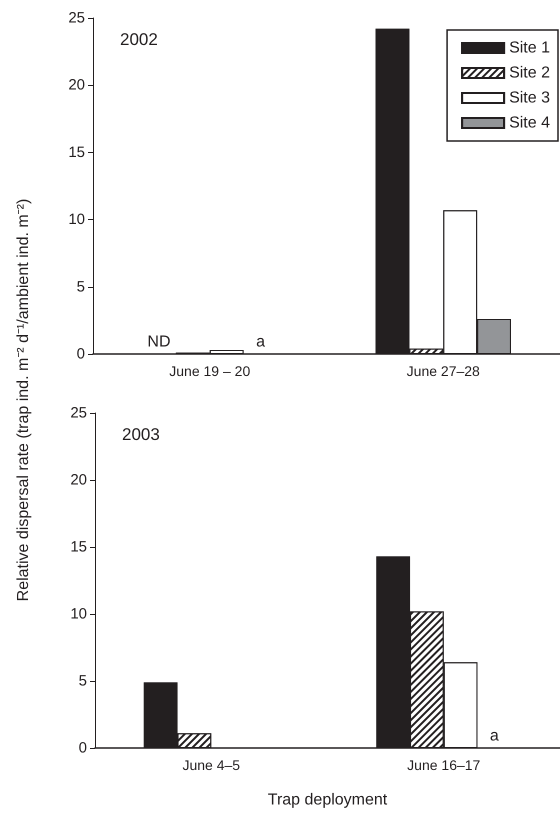 The width and height of the screenshot is (560, 820). What do you see at coordinates (209, 371) in the screenshot?
I see `x-tick-label: June 19 – 20` at bounding box center [209, 371].